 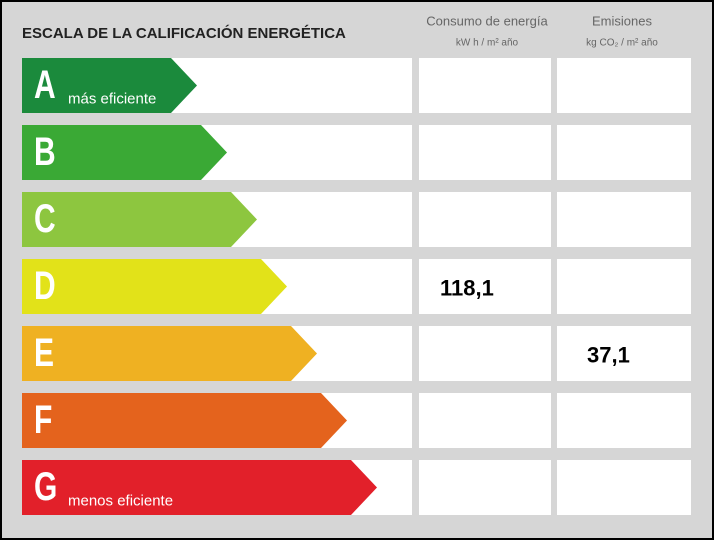 I want to click on column-title: Consumo de energía, so click(x=487, y=20).